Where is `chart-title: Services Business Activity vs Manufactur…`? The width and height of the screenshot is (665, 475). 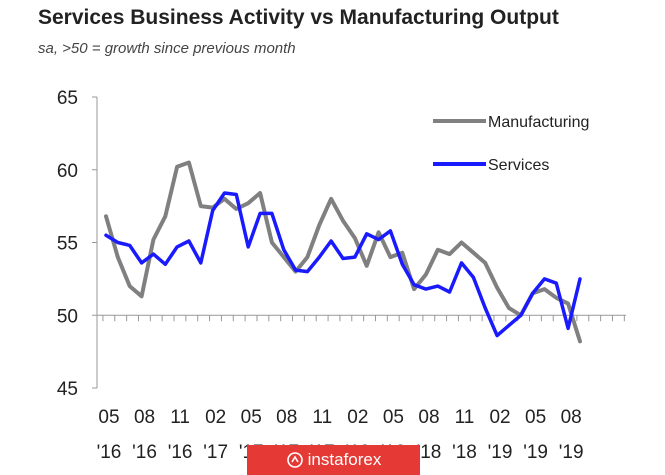
chart-title: Services Business Activity vs Manufactur… is located at coordinates (298, 17).